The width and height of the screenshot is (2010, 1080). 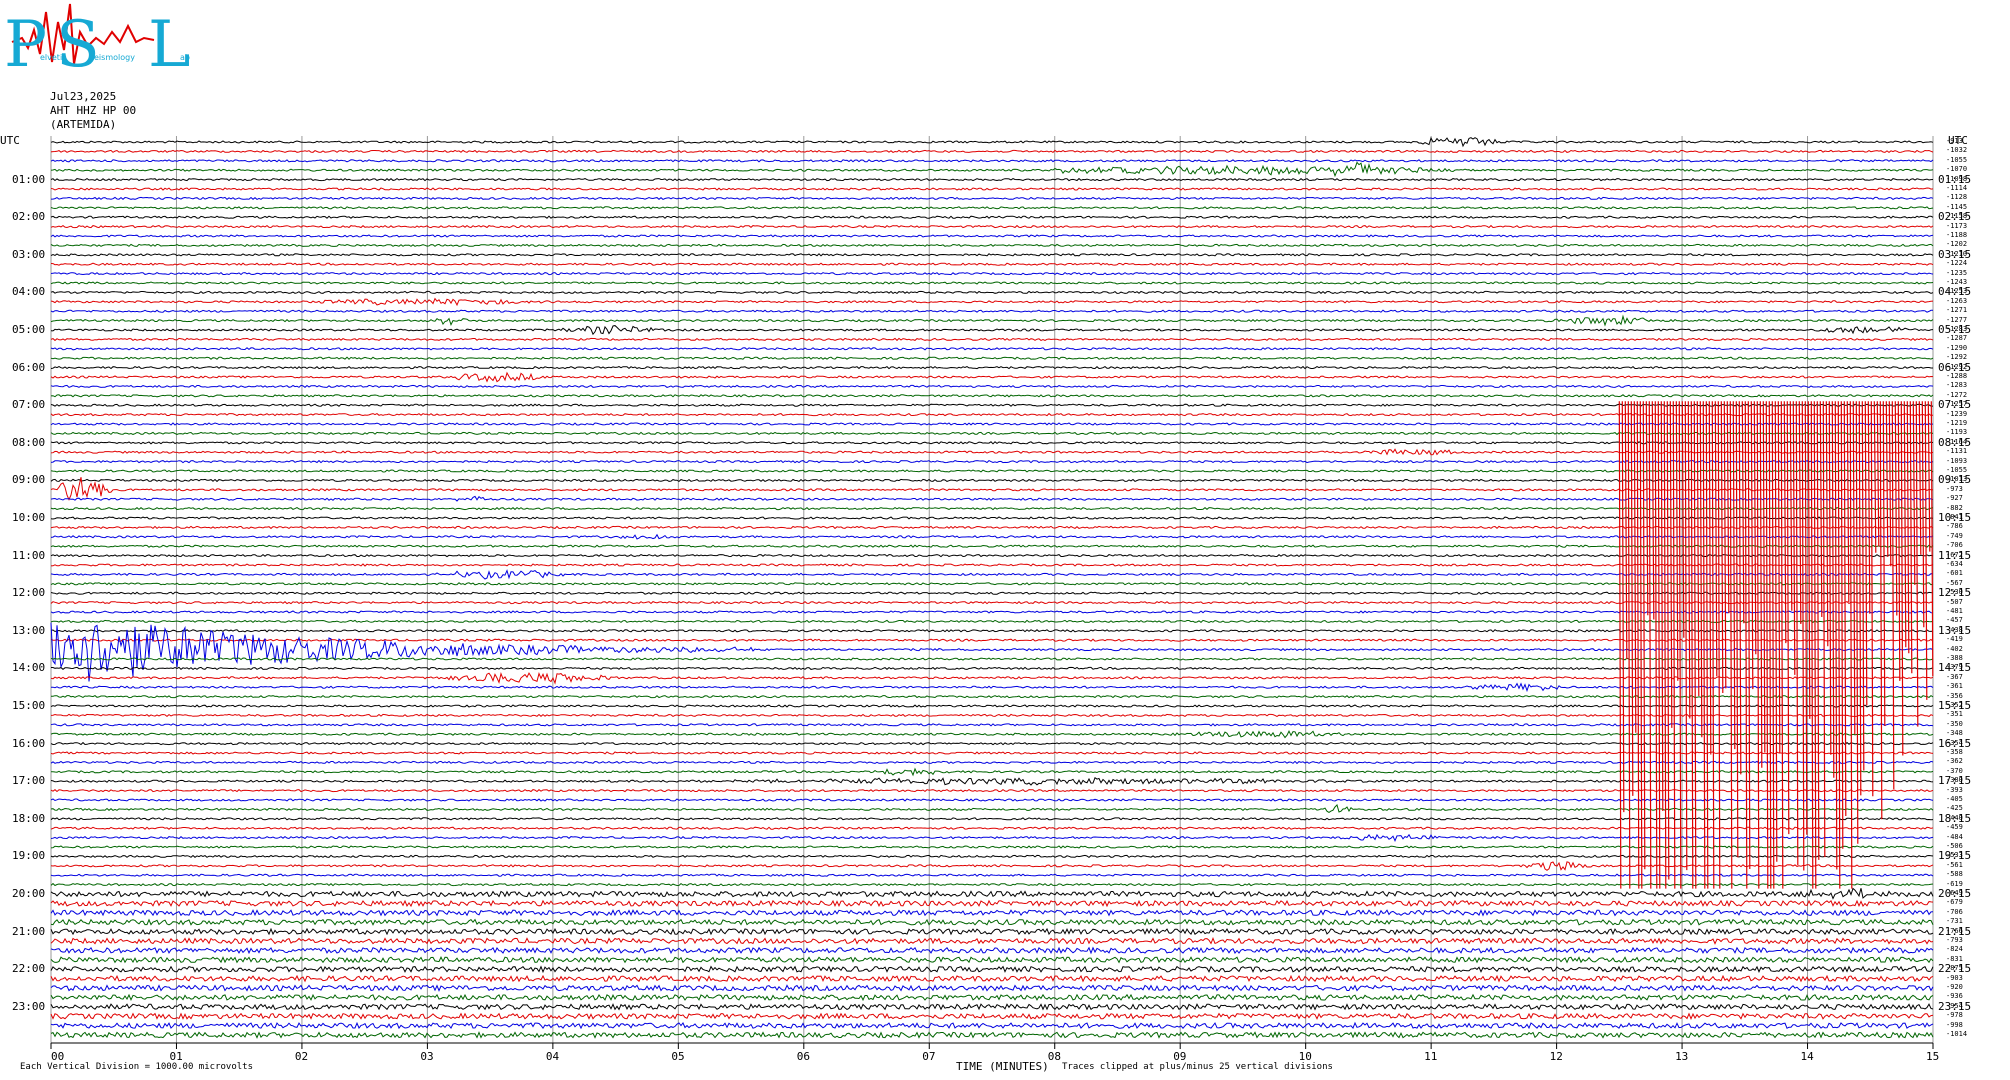 What do you see at coordinates (1955, 931) in the screenshot?
I see `right-hour-label: 21:15` at bounding box center [1955, 931].